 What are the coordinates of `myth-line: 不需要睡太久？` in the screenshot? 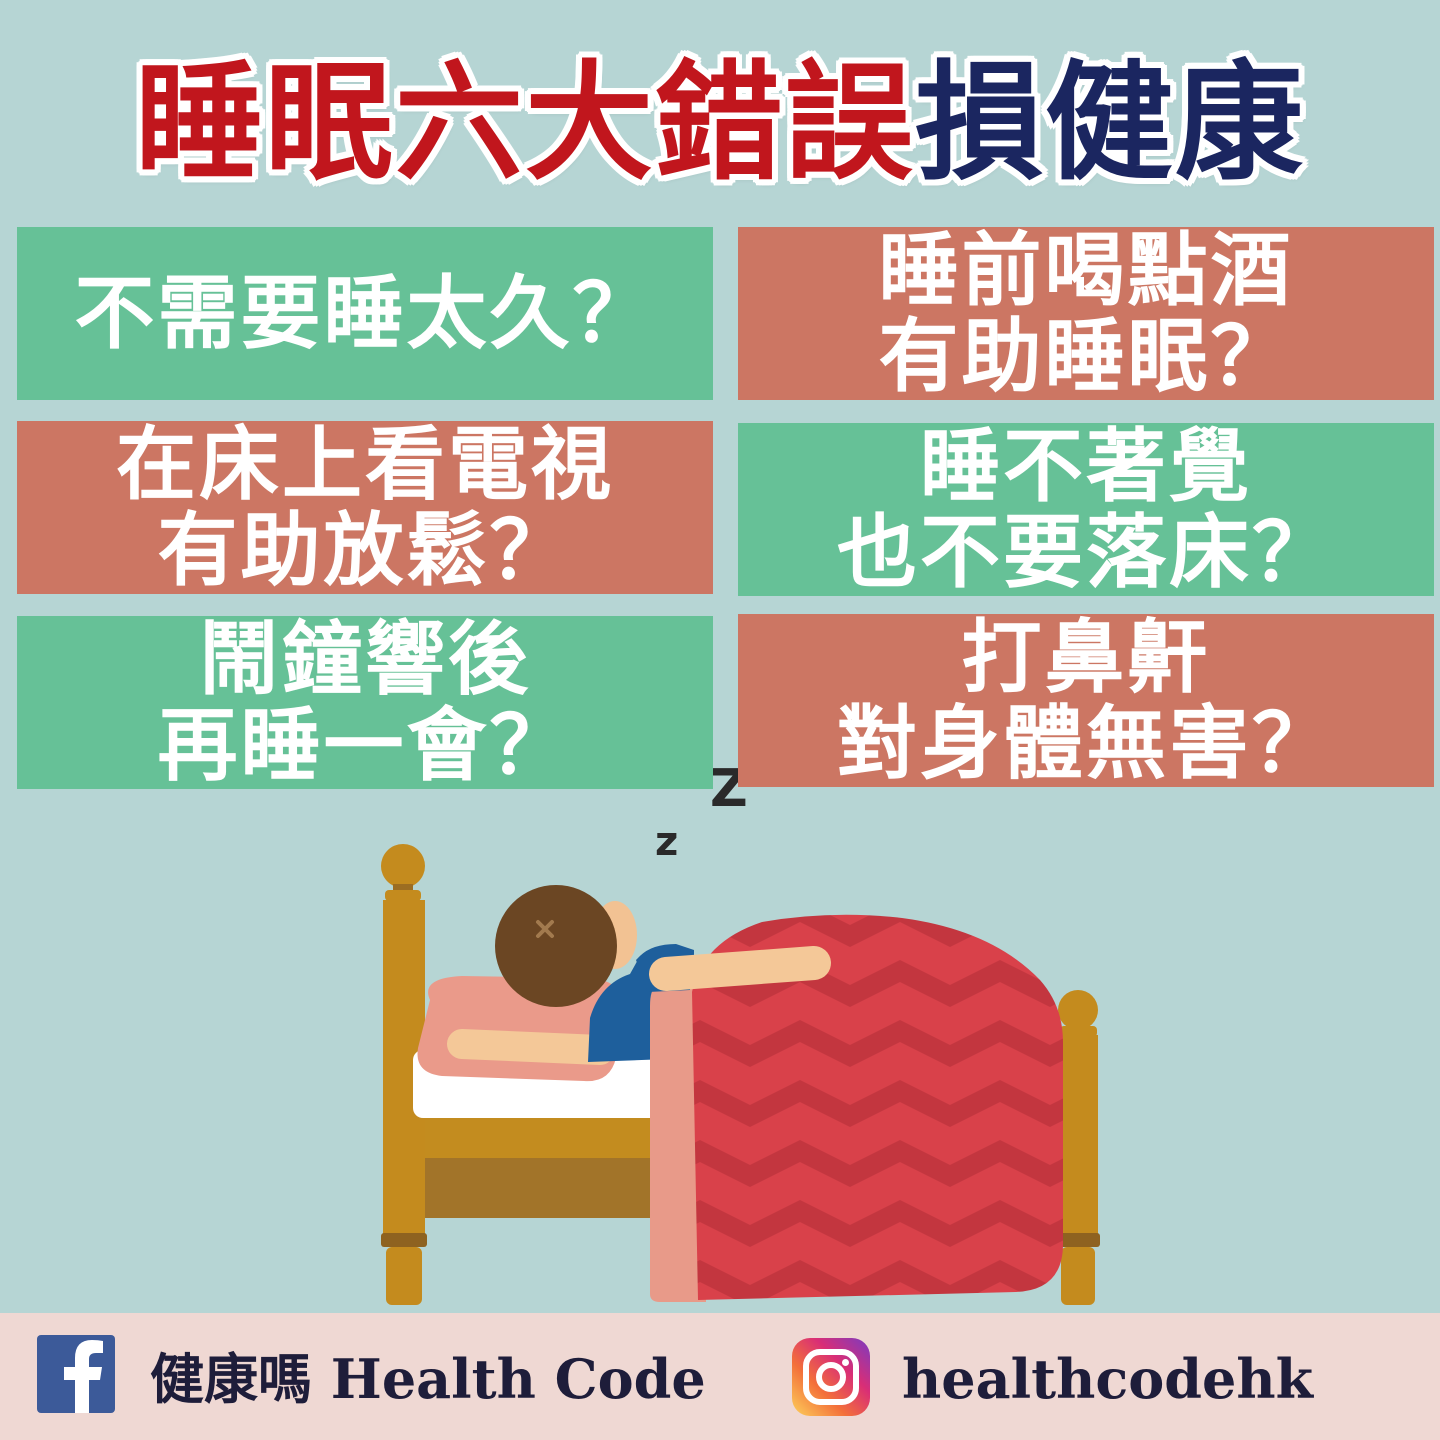 It's located at (365, 313).